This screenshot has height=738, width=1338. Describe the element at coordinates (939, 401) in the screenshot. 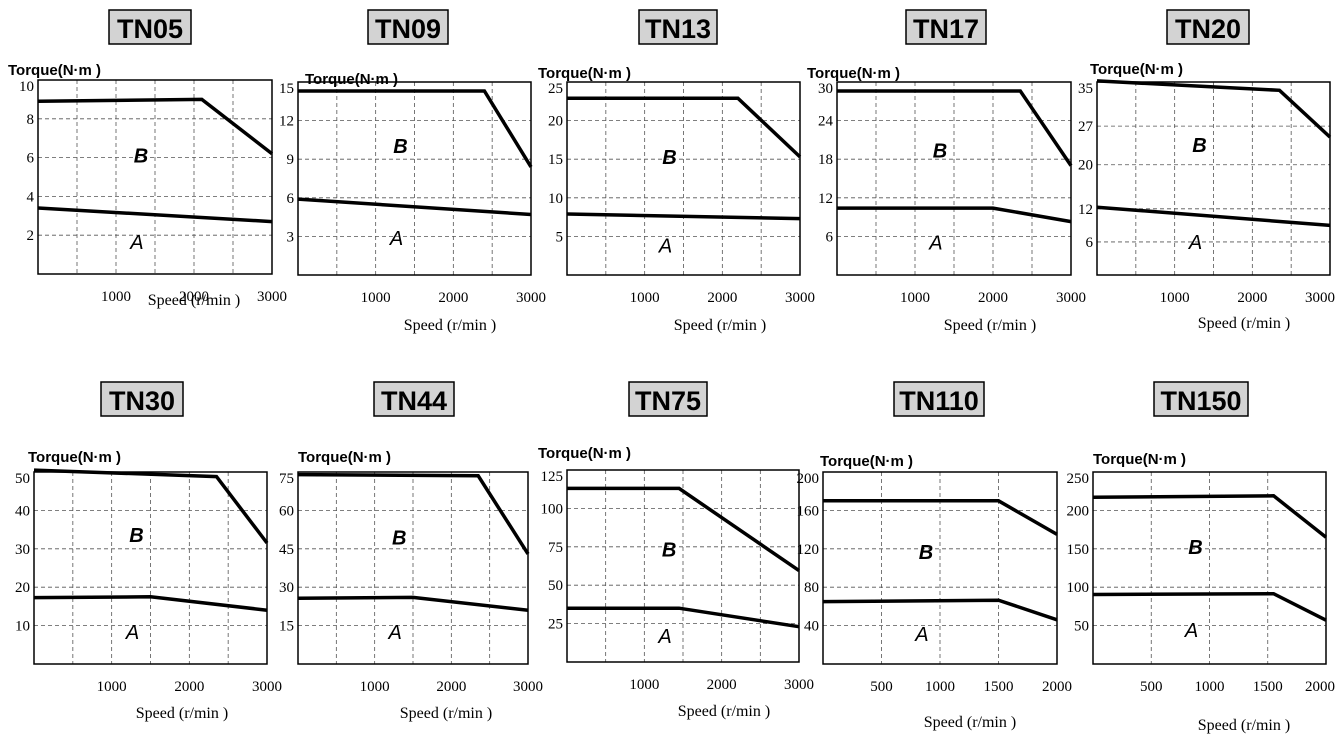

I see `chart-title: TN110` at that location.